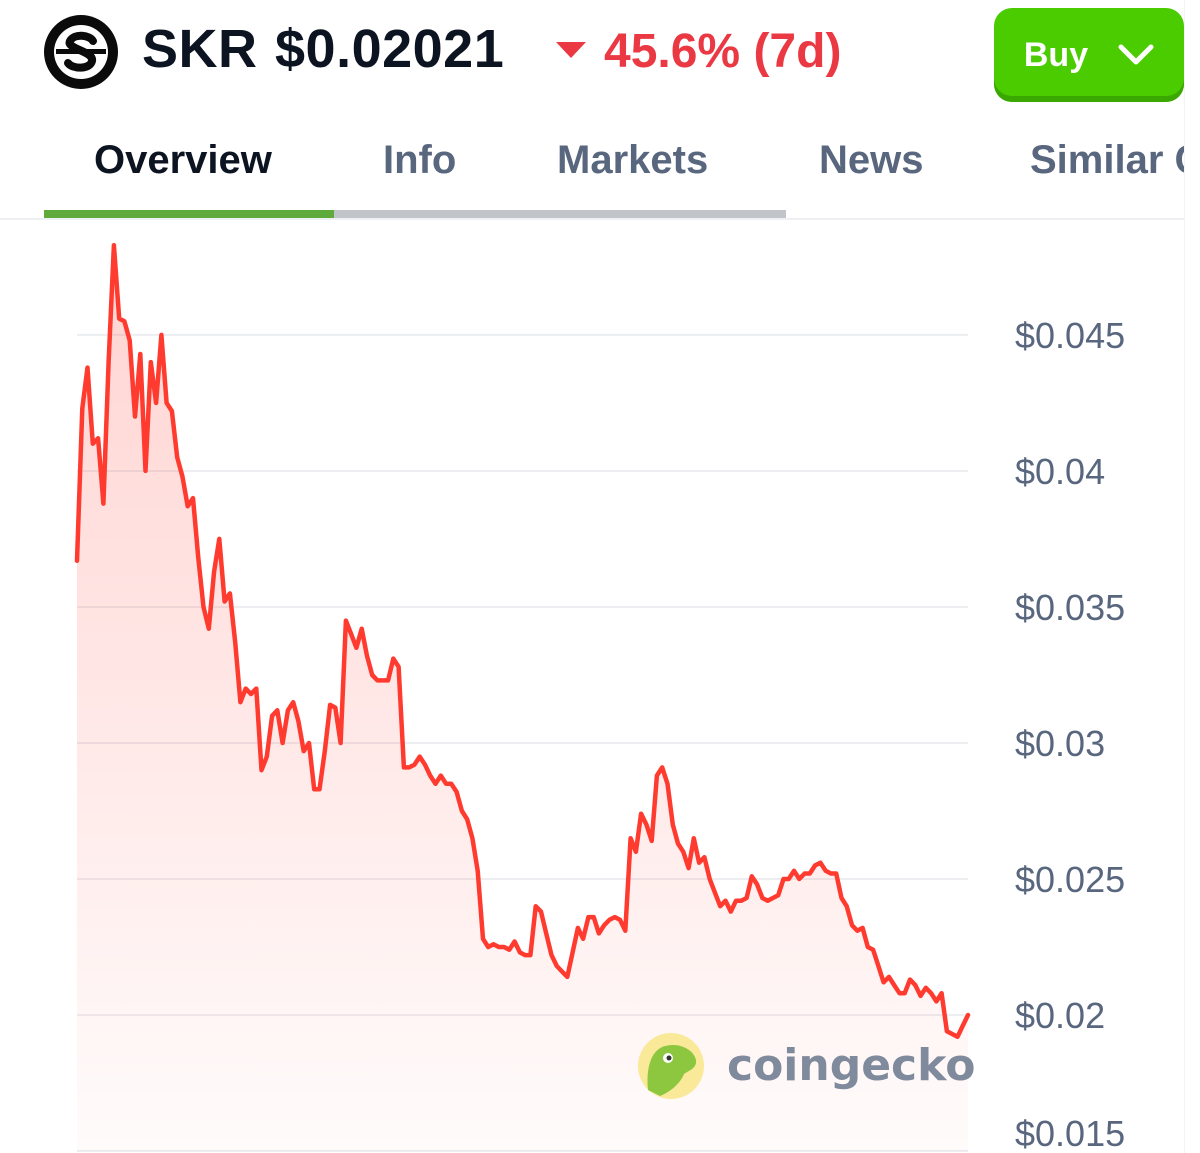 The image size is (1200, 1153). What do you see at coordinates (81, 52) in the screenshot?
I see `s-letter-logo-icon` at bounding box center [81, 52].